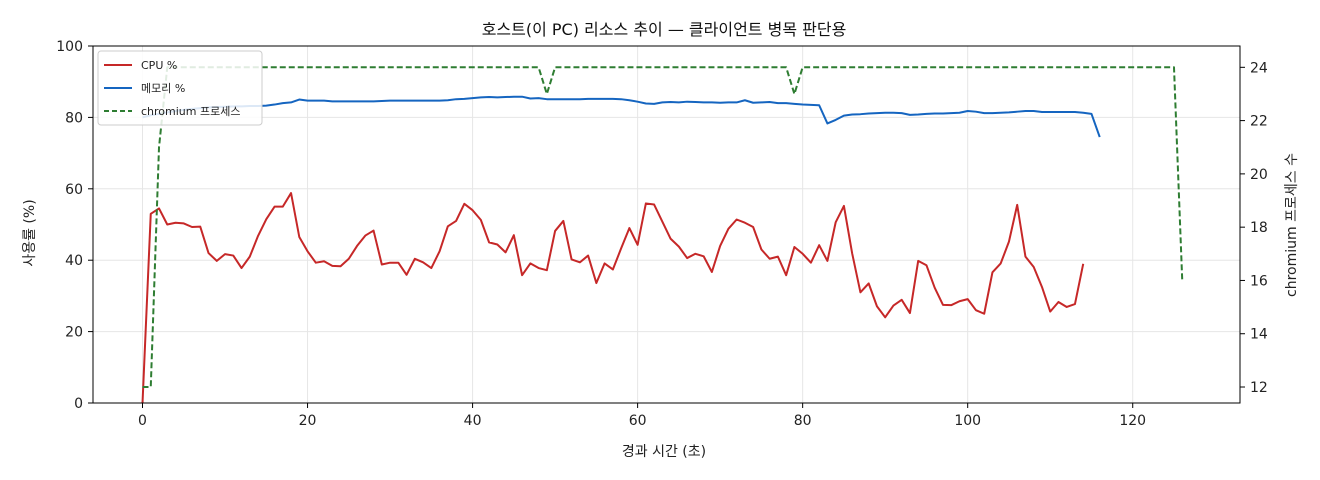  Describe the element at coordinates (1259, 175) in the screenshot. I see `y2-tick-label: 20` at that location.